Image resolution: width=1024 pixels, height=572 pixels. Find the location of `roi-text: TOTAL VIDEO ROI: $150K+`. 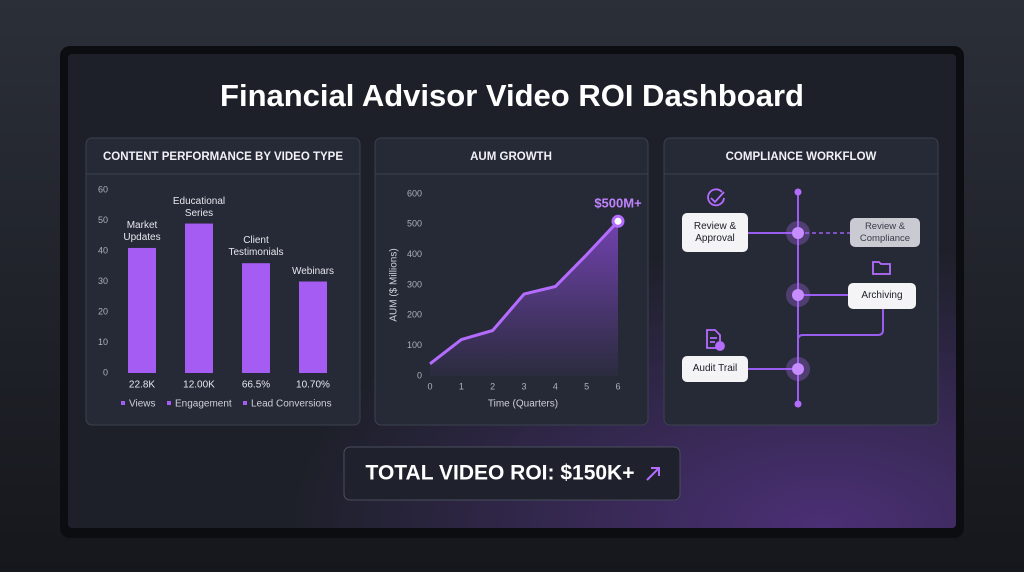

roi-text: TOTAL VIDEO ROI: $150K+ is located at coordinates (500, 473).